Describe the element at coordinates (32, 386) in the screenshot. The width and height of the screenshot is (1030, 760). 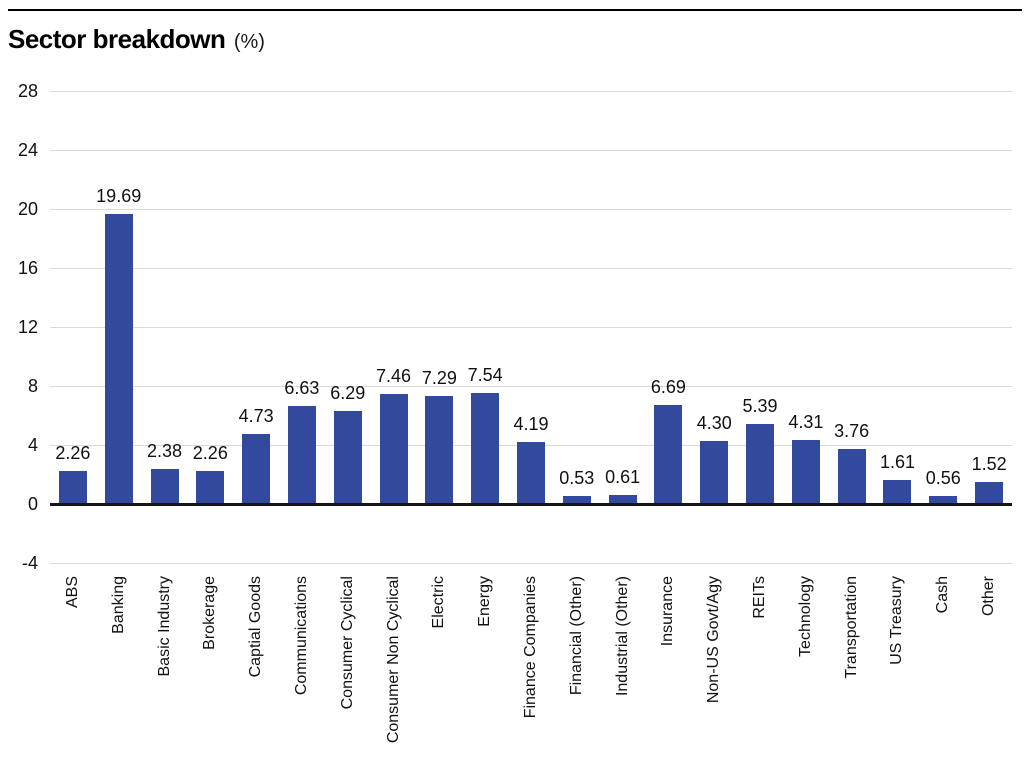
I see `y-axis-tick-label: 8` at that location.